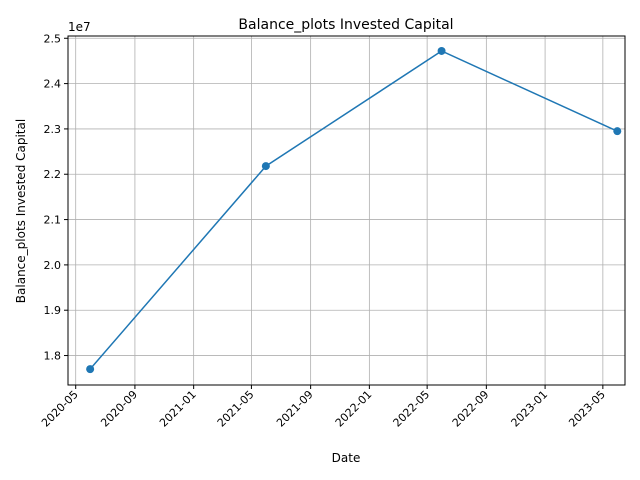  Describe the element at coordinates (587, 409) in the screenshot. I see `x-tick-label: 2023-05` at that location.